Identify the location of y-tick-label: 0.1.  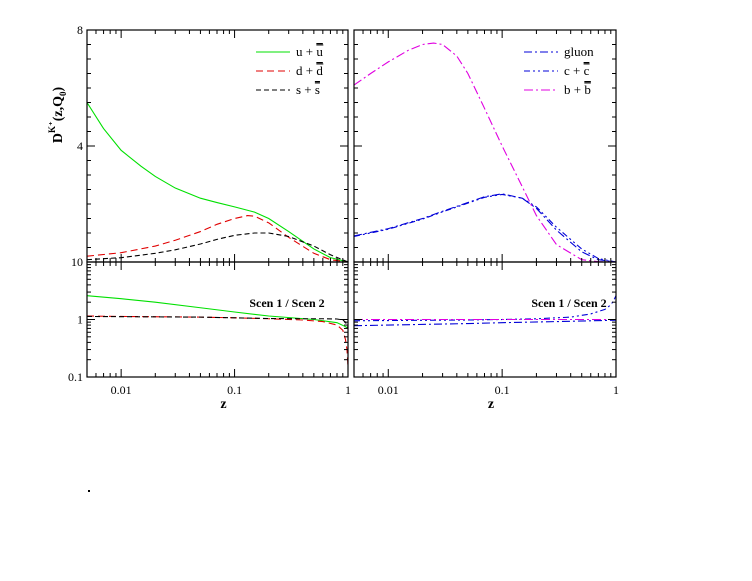
(75, 377).